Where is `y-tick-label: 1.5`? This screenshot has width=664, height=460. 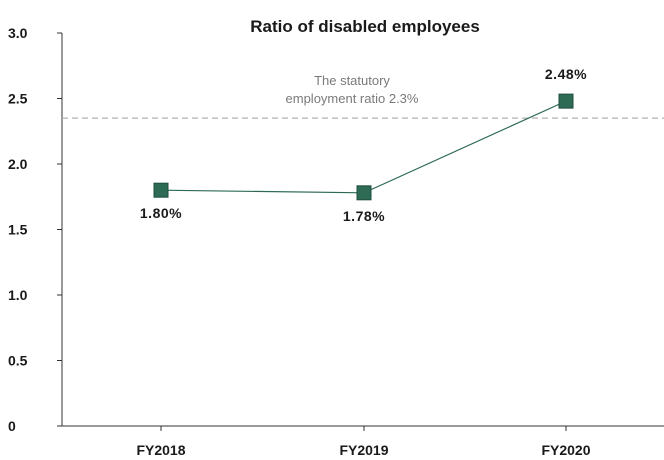
y-tick-label: 1.5 is located at coordinates (18, 230).